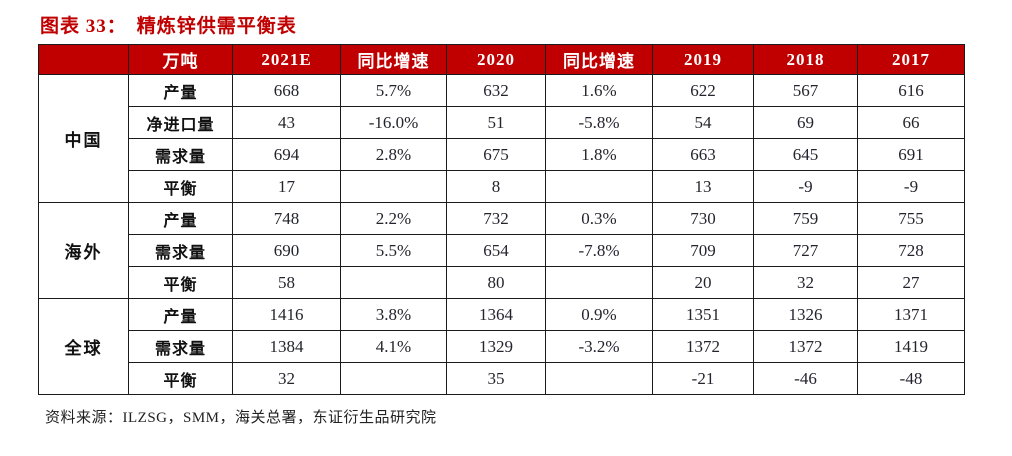  I want to click on value-cell: 1371, so click(911, 314).